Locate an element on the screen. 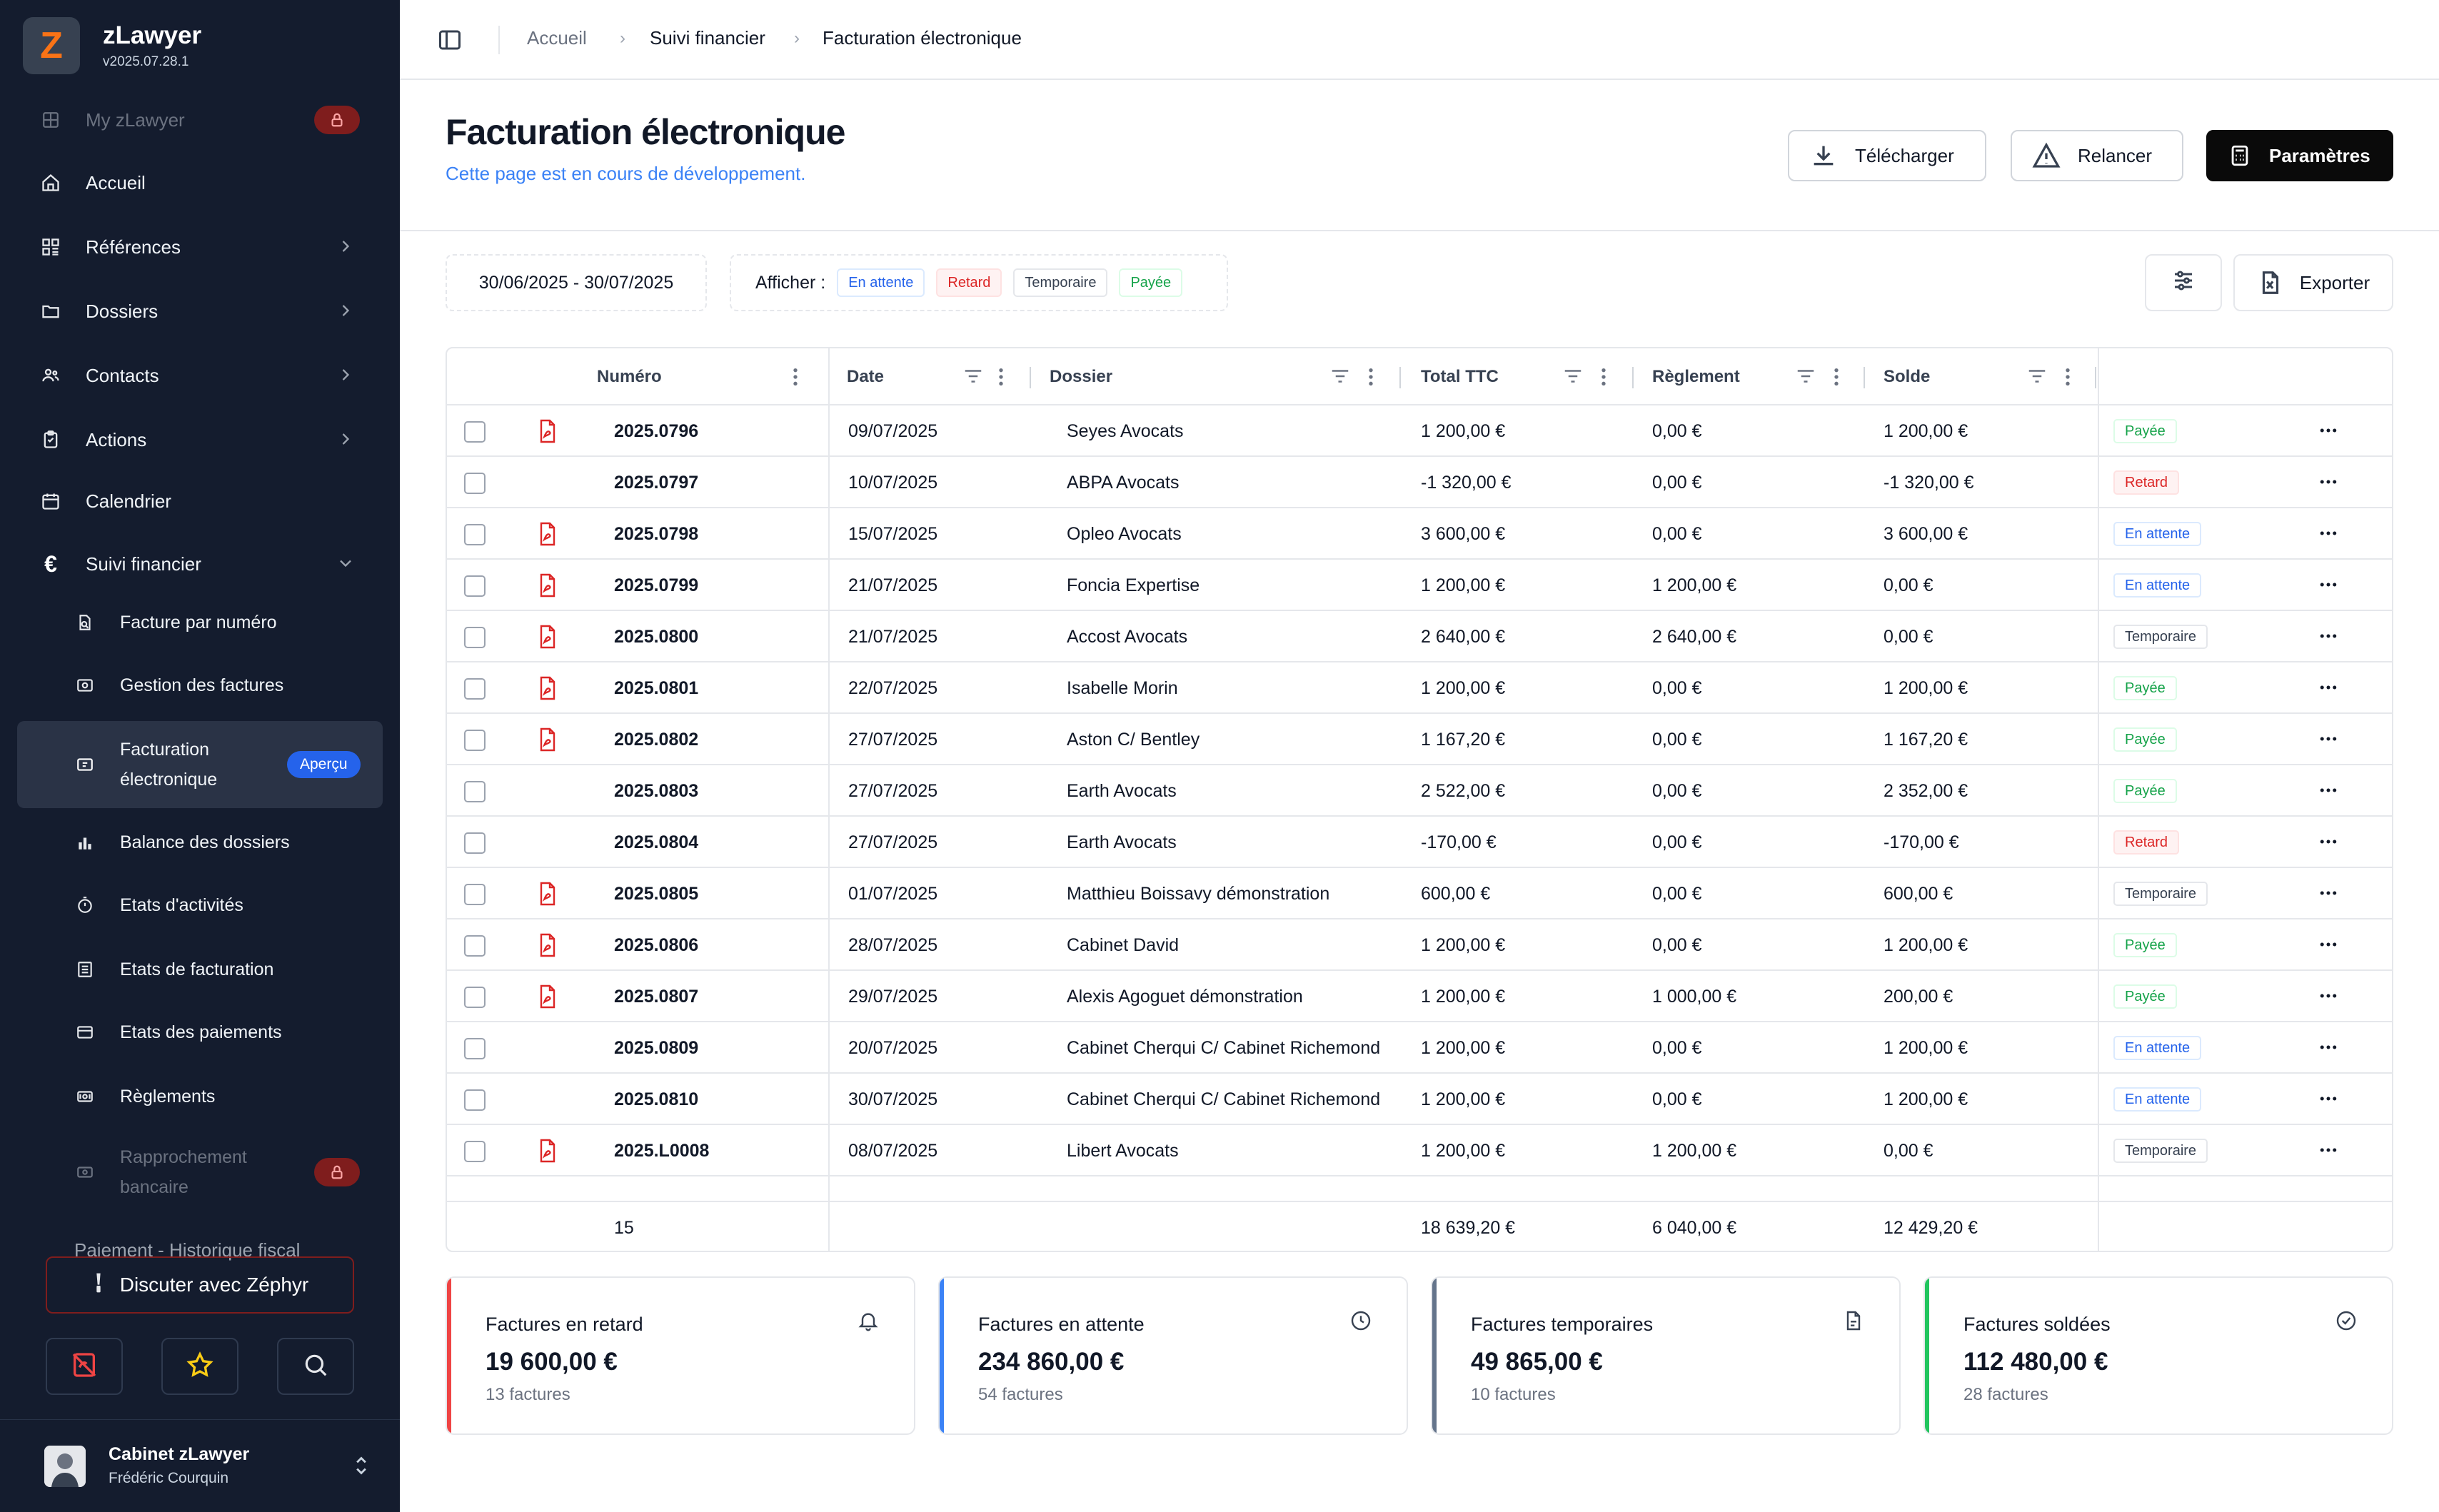 This screenshot has width=2439, height=1512. column-header-solde: Solde is located at coordinates (1907, 376).